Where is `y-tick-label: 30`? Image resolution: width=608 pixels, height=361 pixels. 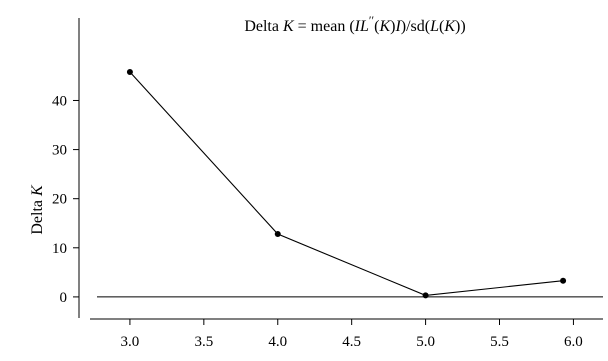 y-tick-label: 30 is located at coordinates (59, 151).